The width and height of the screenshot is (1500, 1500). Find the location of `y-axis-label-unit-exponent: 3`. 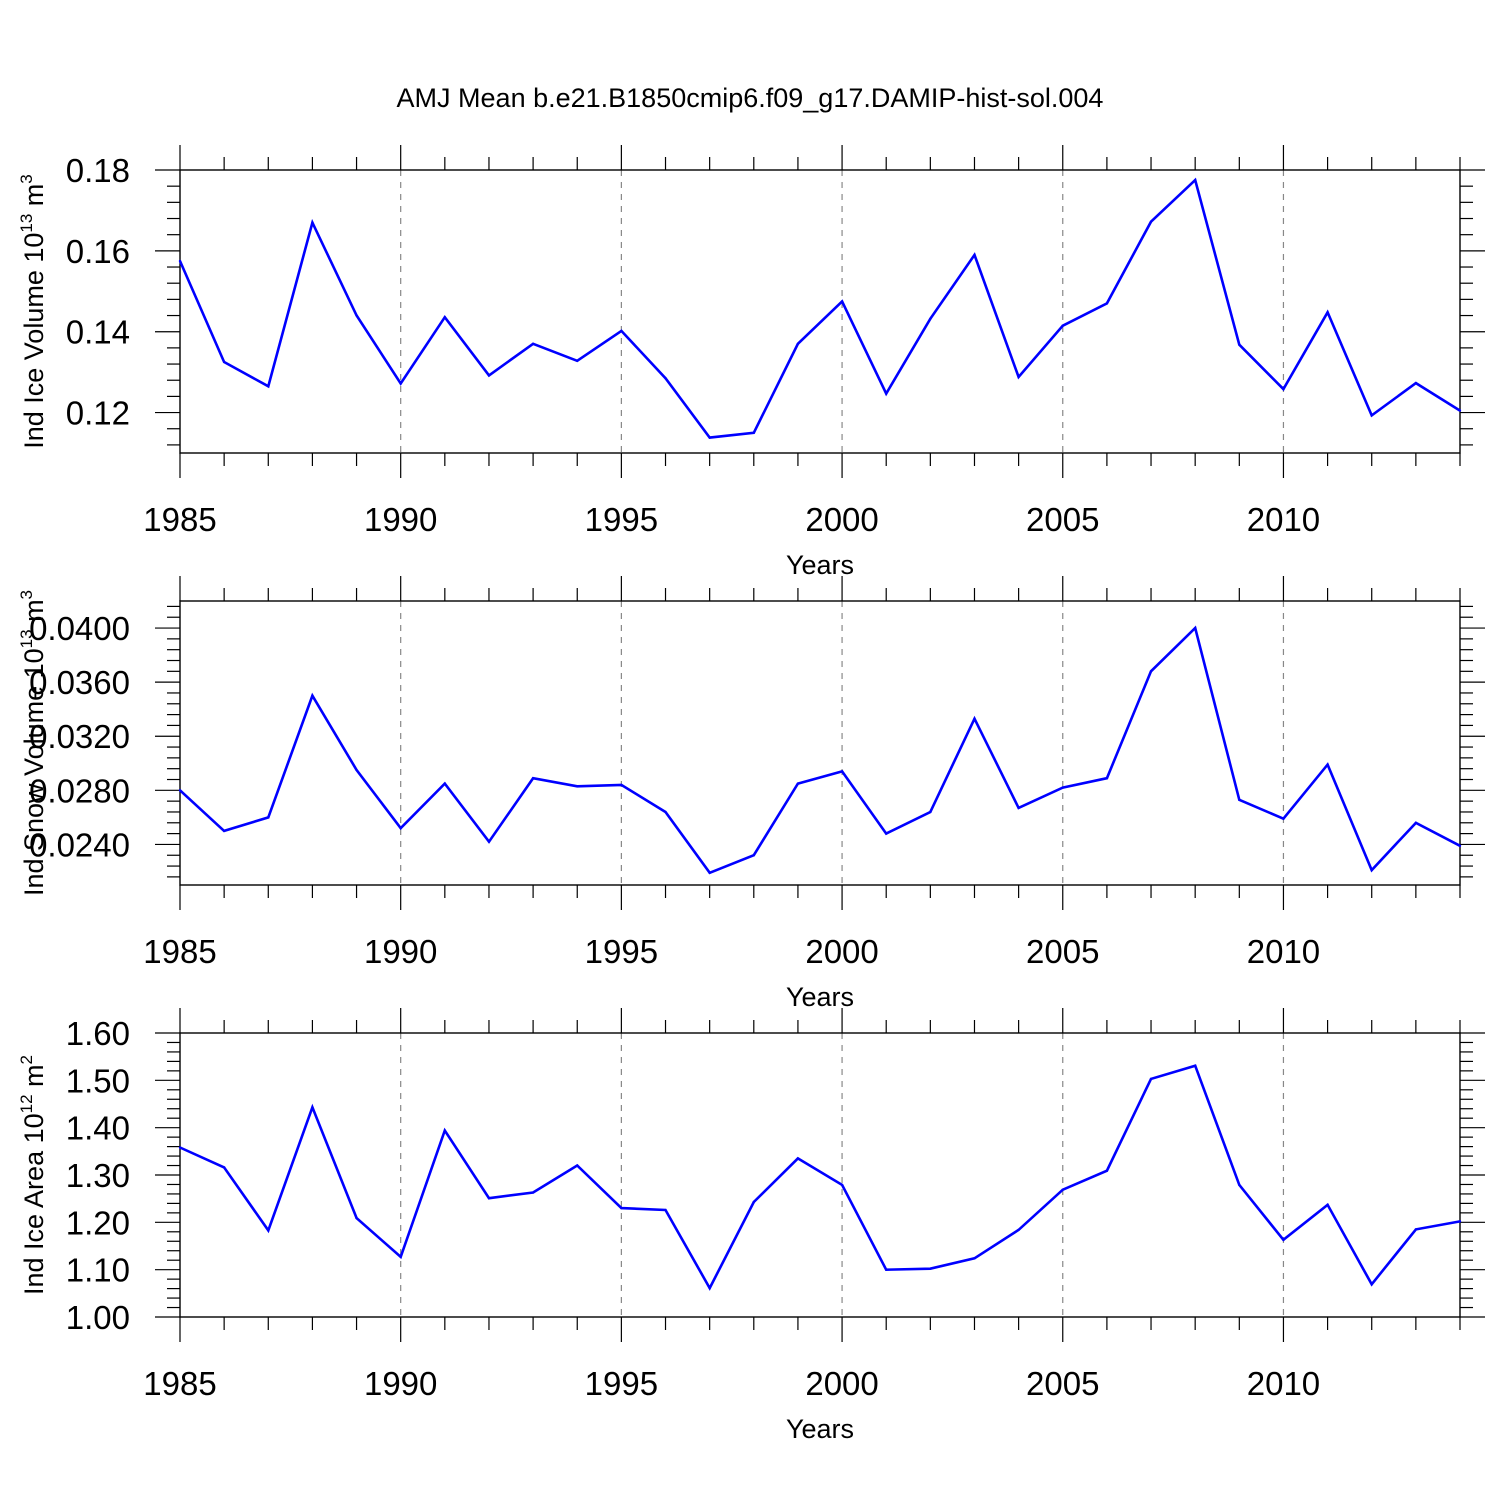

y-axis-label-unit-exponent: 3 is located at coordinates (26, 178).